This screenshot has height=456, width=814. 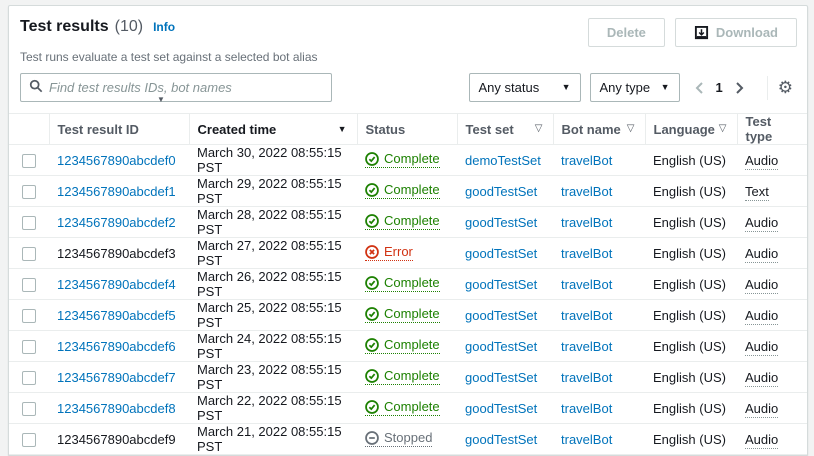 What do you see at coordinates (116, 222) in the screenshot?
I see `test-result-id: 1234567890abcdef2` at bounding box center [116, 222].